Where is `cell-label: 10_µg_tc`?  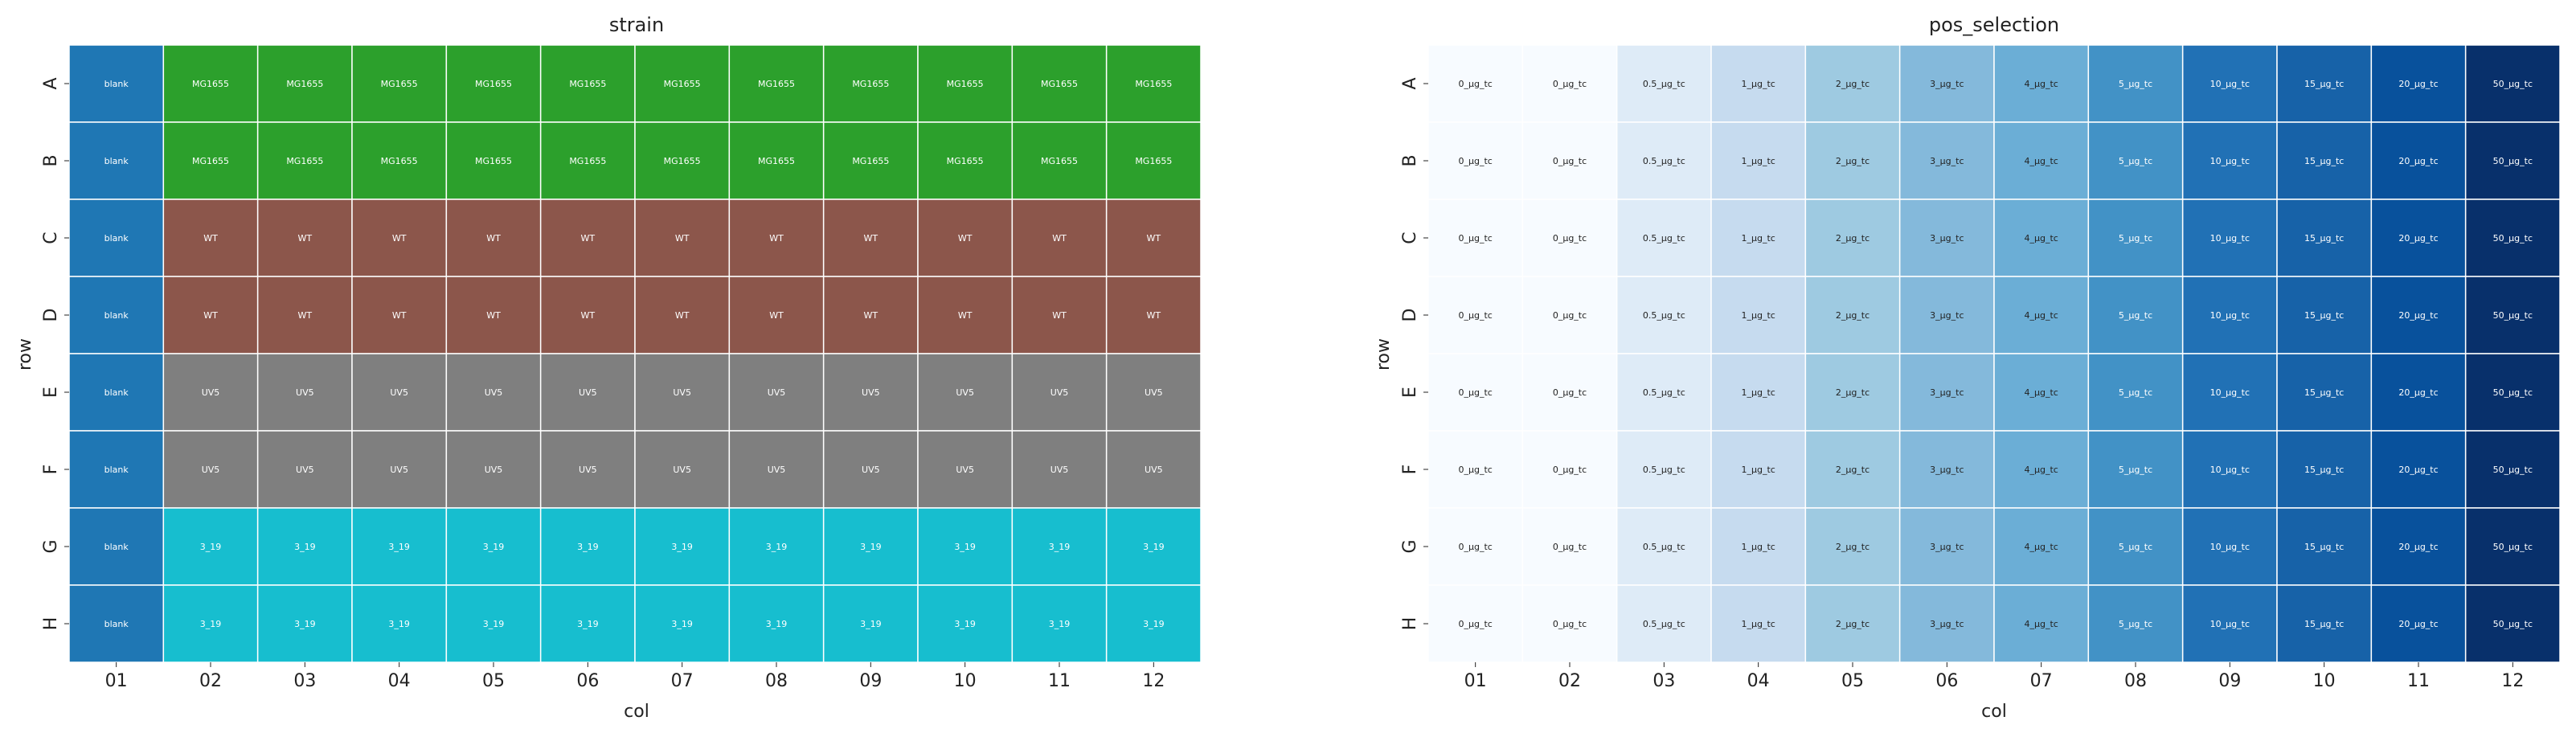
cell-label: 10_µg_tc is located at coordinates (2230, 238).